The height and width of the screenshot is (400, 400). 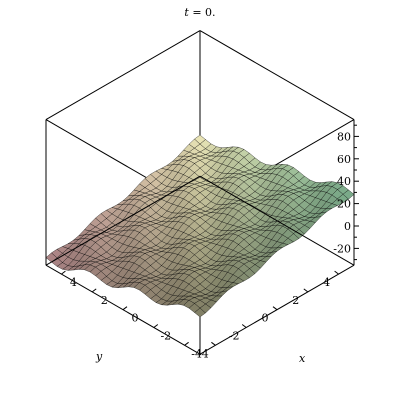 What do you see at coordinates (265, 318) in the screenshot?
I see `y-tick-label: 0` at bounding box center [265, 318].